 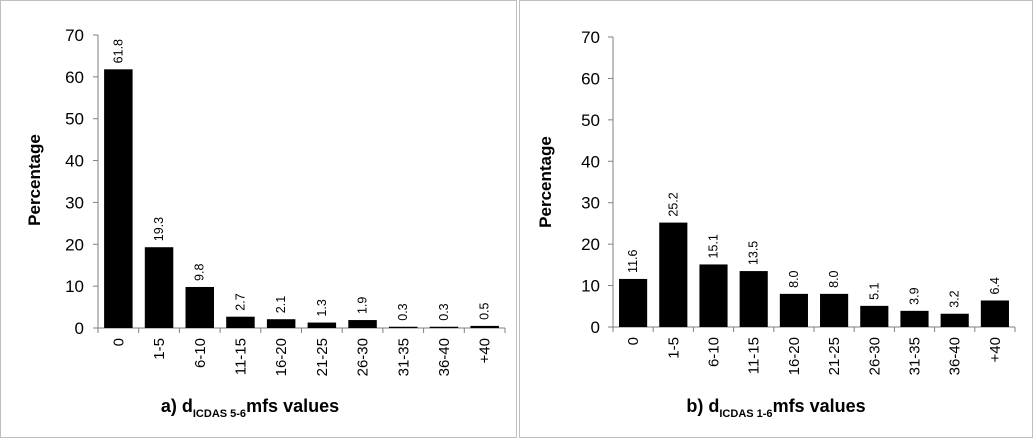 What do you see at coordinates (74, 119) in the screenshot?
I see `panel-a-y-tick-label: 50` at bounding box center [74, 119].